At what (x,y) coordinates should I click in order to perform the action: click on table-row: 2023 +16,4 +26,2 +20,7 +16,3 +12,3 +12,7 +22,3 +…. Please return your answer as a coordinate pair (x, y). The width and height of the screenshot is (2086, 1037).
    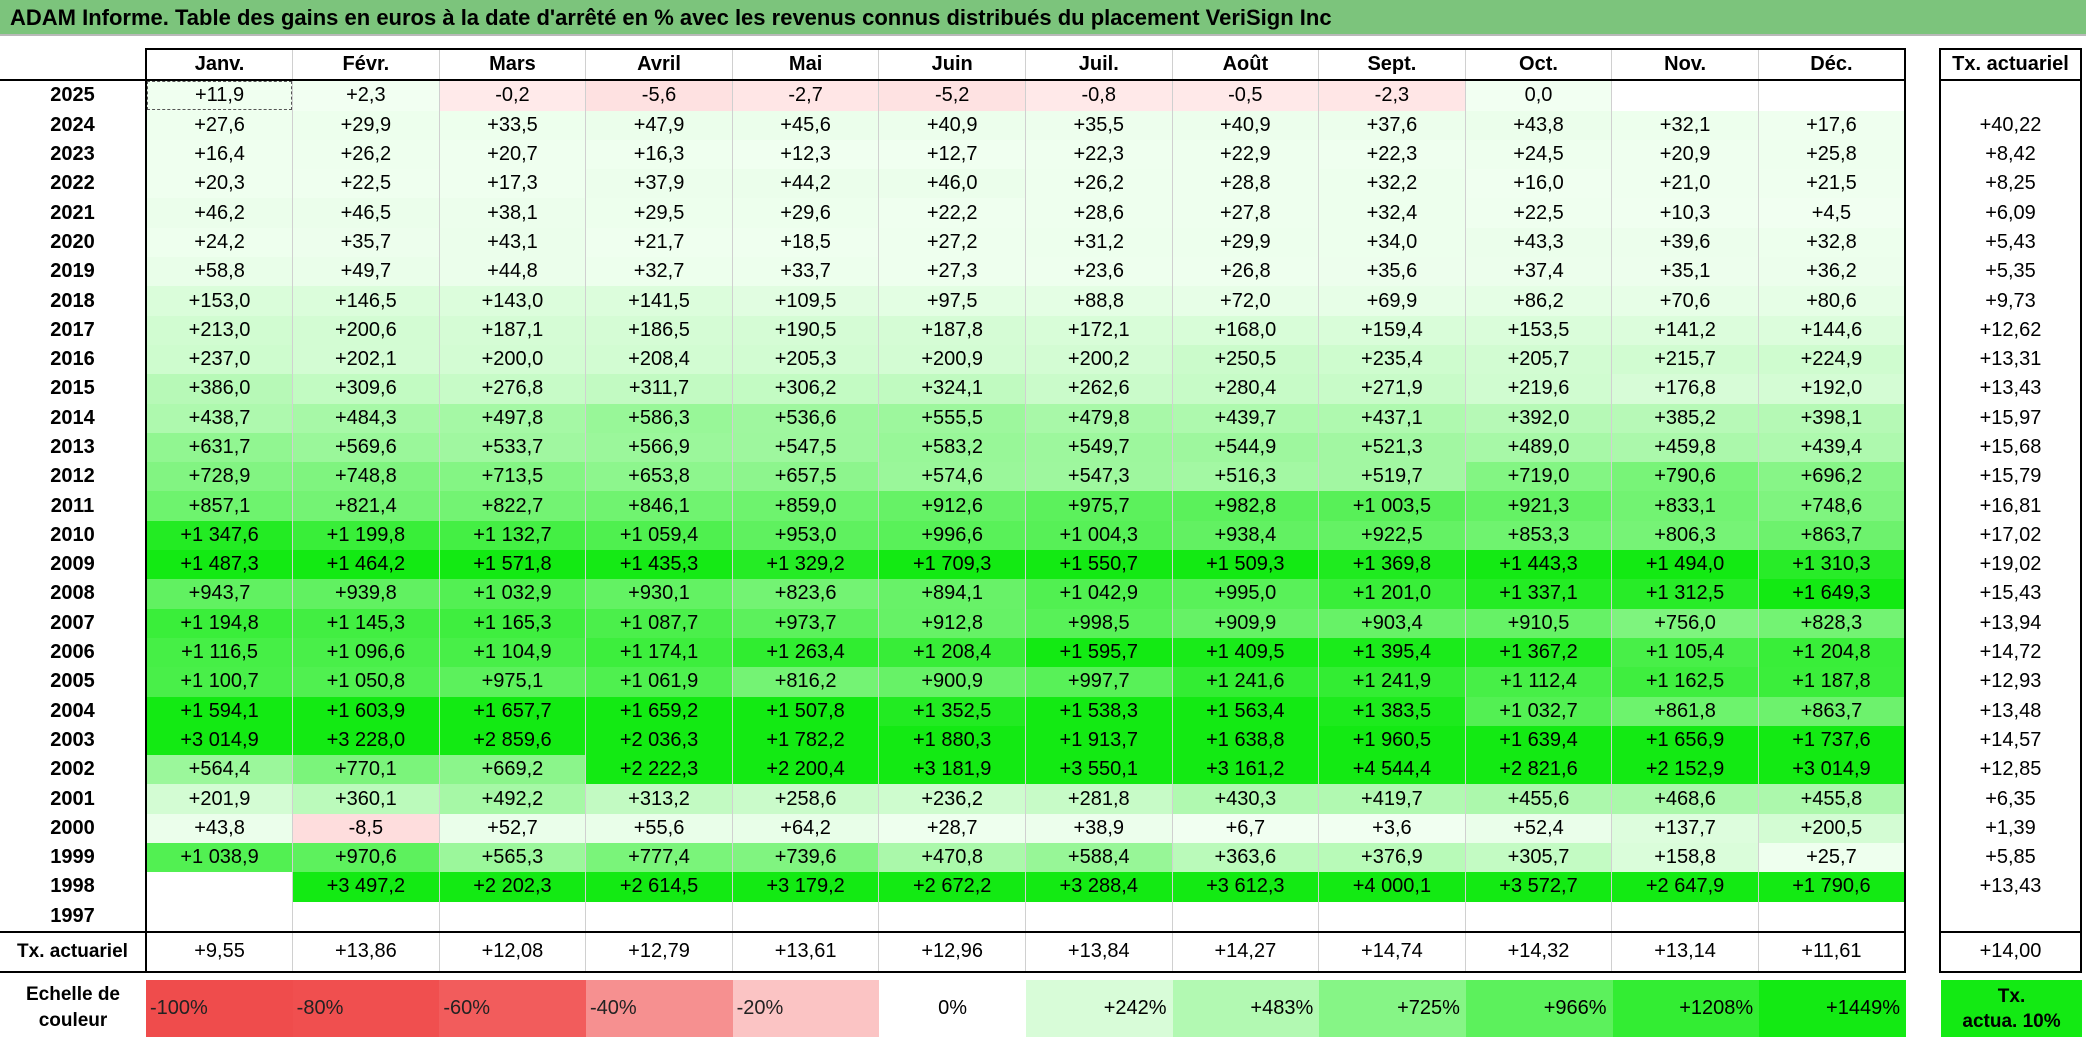
    Looking at the image, I should click on (953, 154).